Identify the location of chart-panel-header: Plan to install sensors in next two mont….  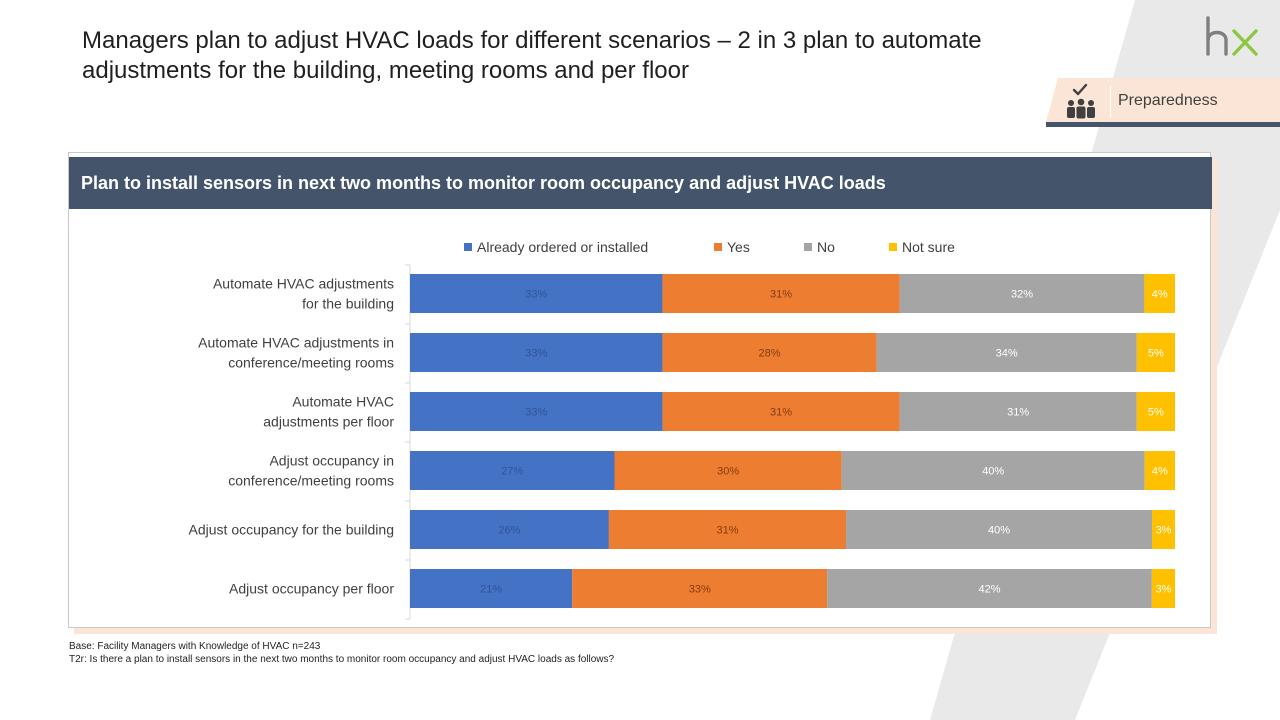
(640, 183).